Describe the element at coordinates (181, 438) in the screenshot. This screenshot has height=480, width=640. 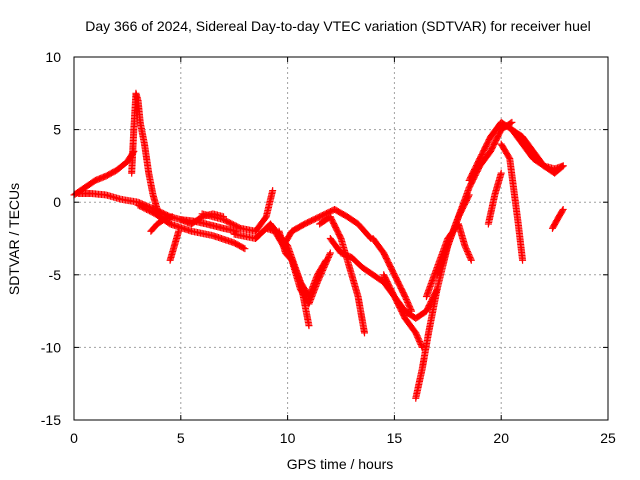
I see `x-tick-label: 5` at that location.